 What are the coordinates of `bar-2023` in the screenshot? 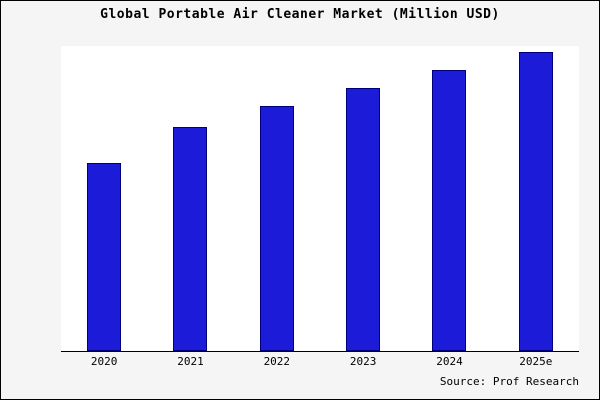 It's located at (363, 219).